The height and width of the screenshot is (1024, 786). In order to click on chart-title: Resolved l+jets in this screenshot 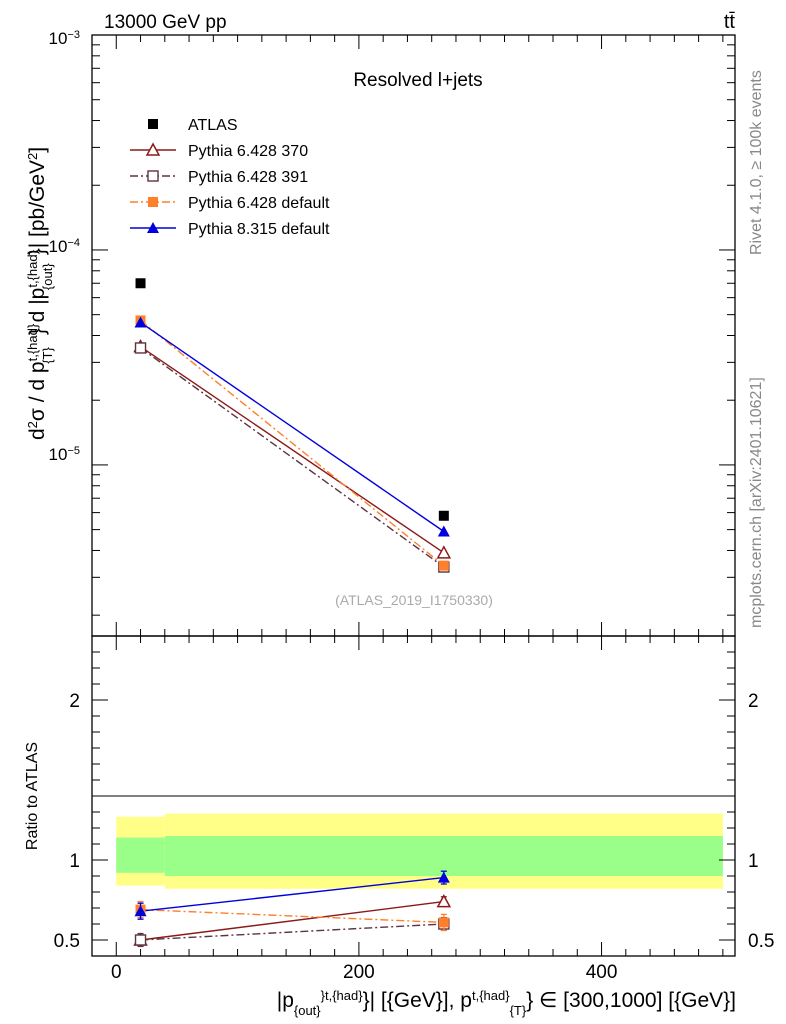, I will do `click(417, 80)`.